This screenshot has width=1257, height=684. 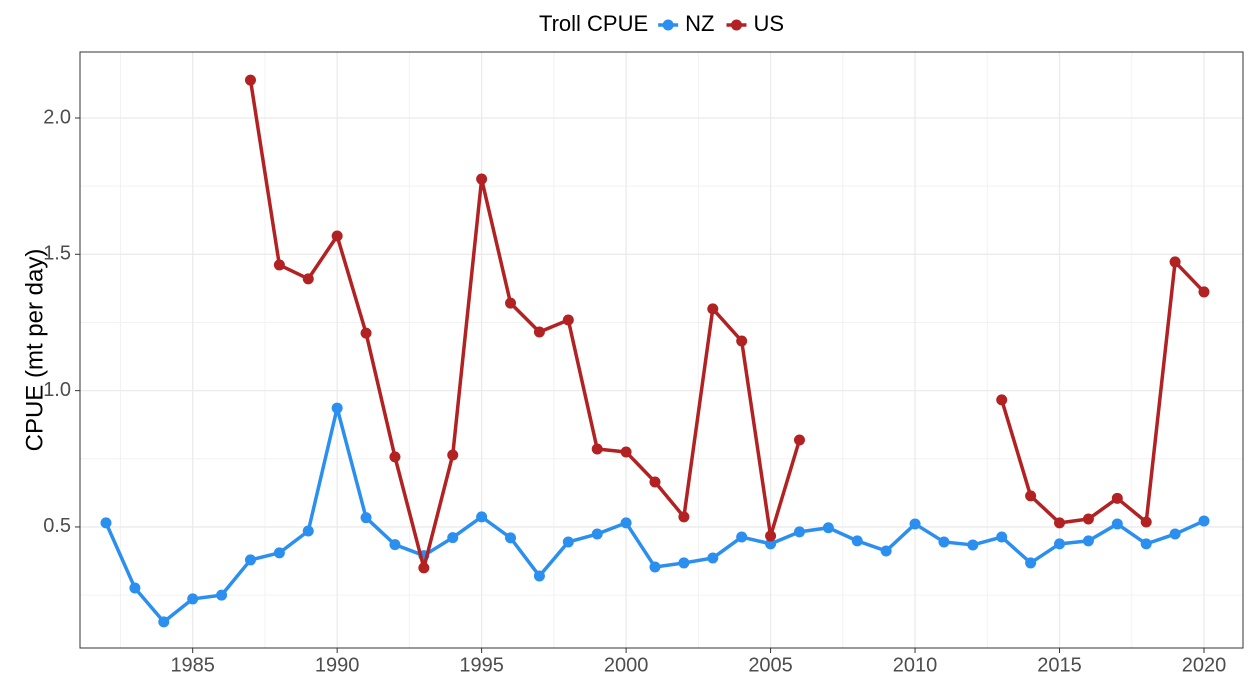 What do you see at coordinates (34, 350) in the screenshot?
I see `y-axis-label: CPUE (mt per day)` at bounding box center [34, 350].